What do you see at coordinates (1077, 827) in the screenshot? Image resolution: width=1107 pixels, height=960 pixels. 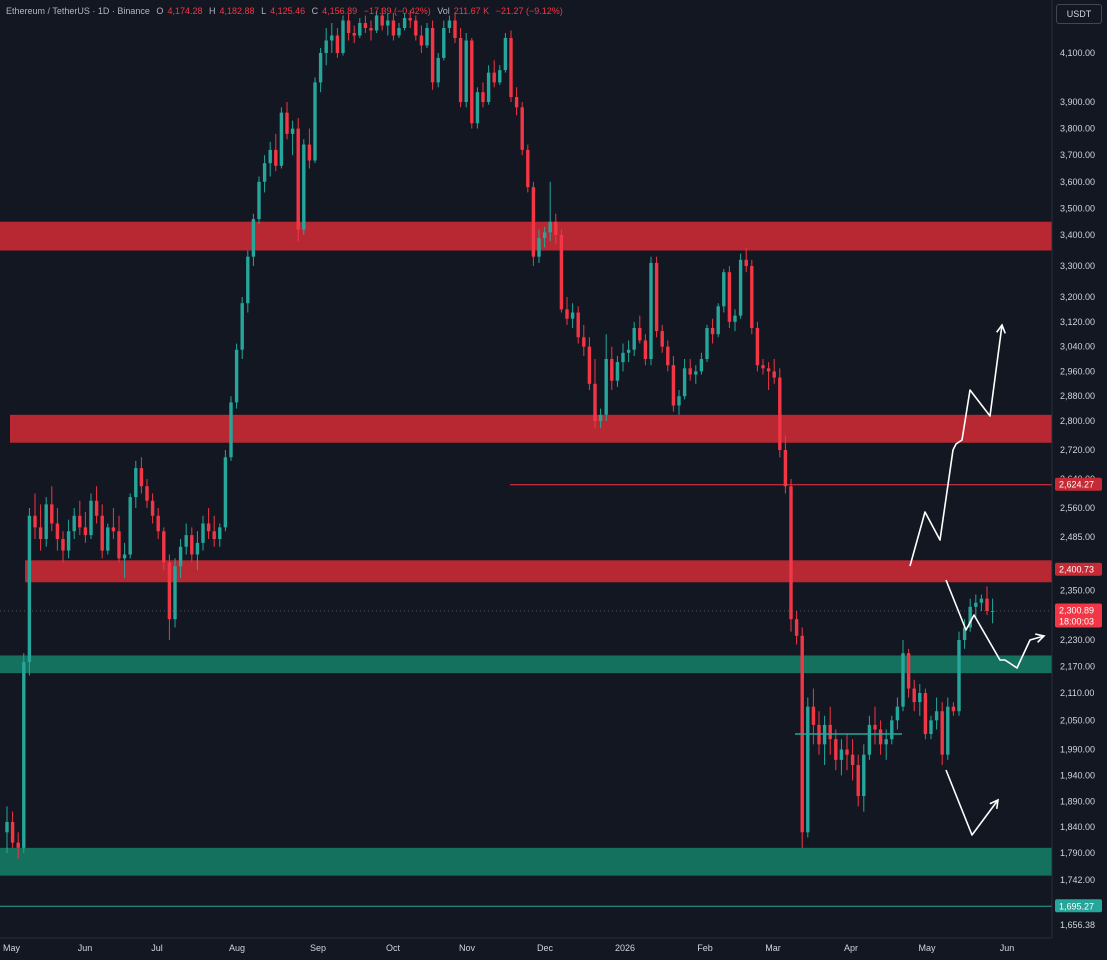 I see `y-axis-tick-label: 1,840.00` at bounding box center [1077, 827].